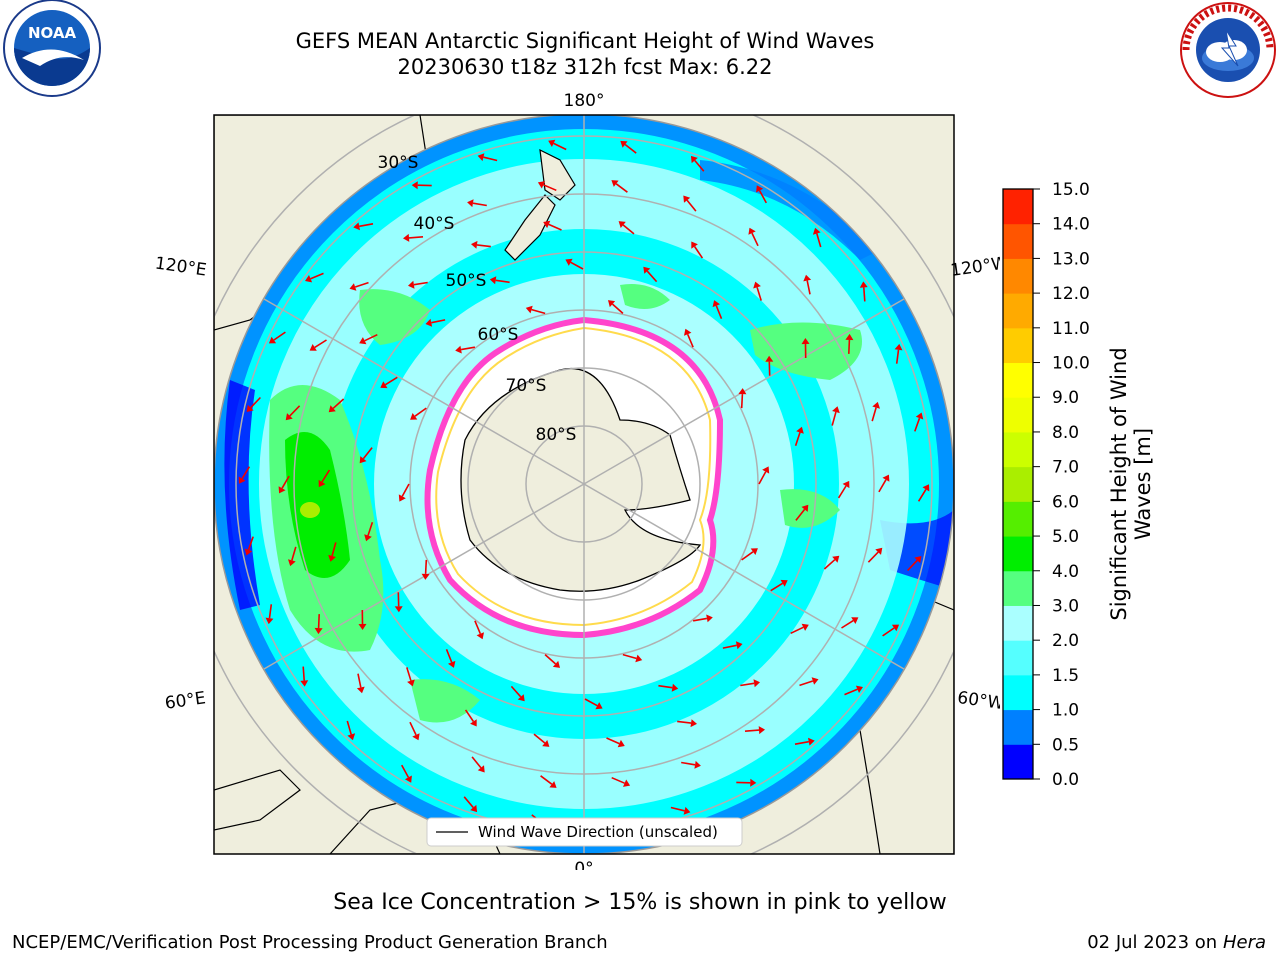 This screenshot has height=960, width=1280. Describe the element at coordinates (1065, 606) in the screenshot. I see `colorbar-tick-label: 3.0` at that location.